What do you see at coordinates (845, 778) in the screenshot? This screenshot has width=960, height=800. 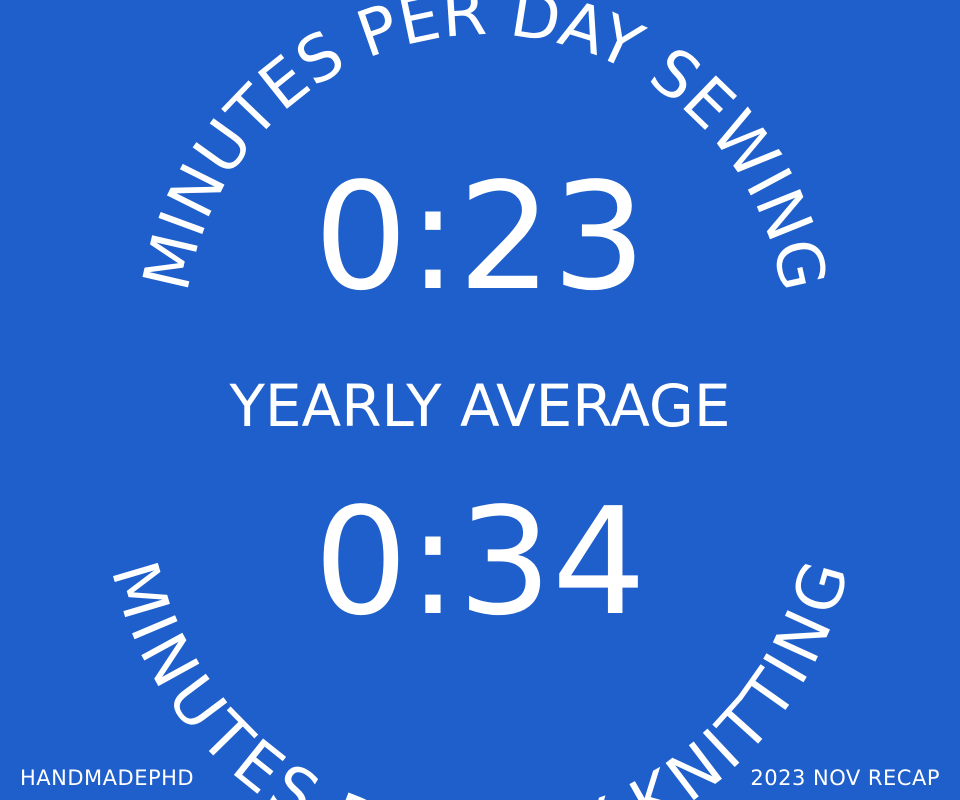 I see `recap-label: 2023 NOV RECAP` at bounding box center [845, 778].